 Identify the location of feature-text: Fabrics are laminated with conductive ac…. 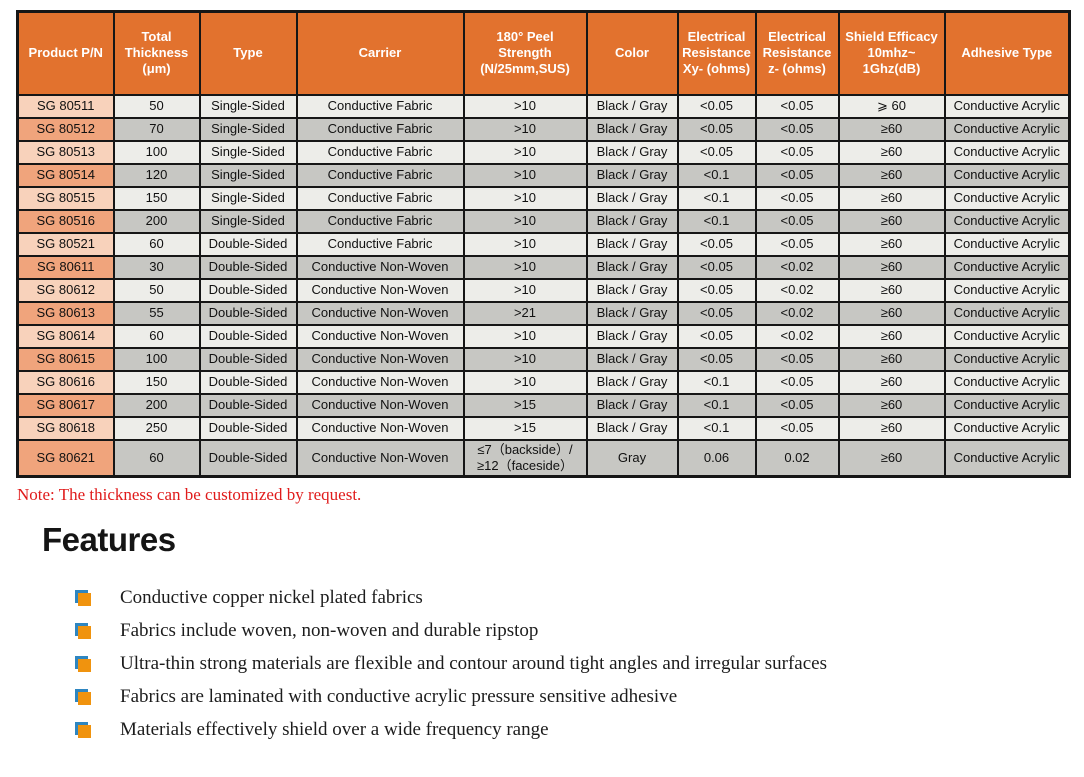
(399, 696).